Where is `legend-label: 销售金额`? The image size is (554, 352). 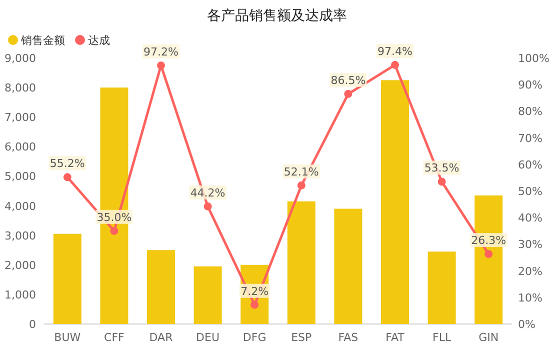 legend-label: 销售金额 is located at coordinates (42, 40).